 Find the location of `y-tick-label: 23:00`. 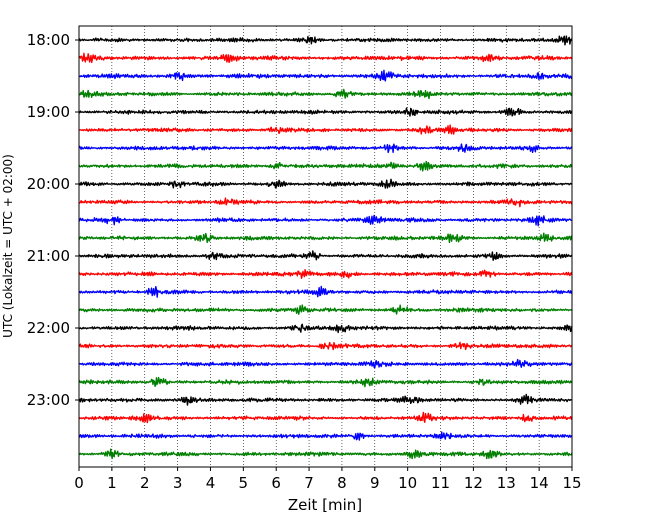

y-tick-label: 23:00 is located at coordinates (48, 400).